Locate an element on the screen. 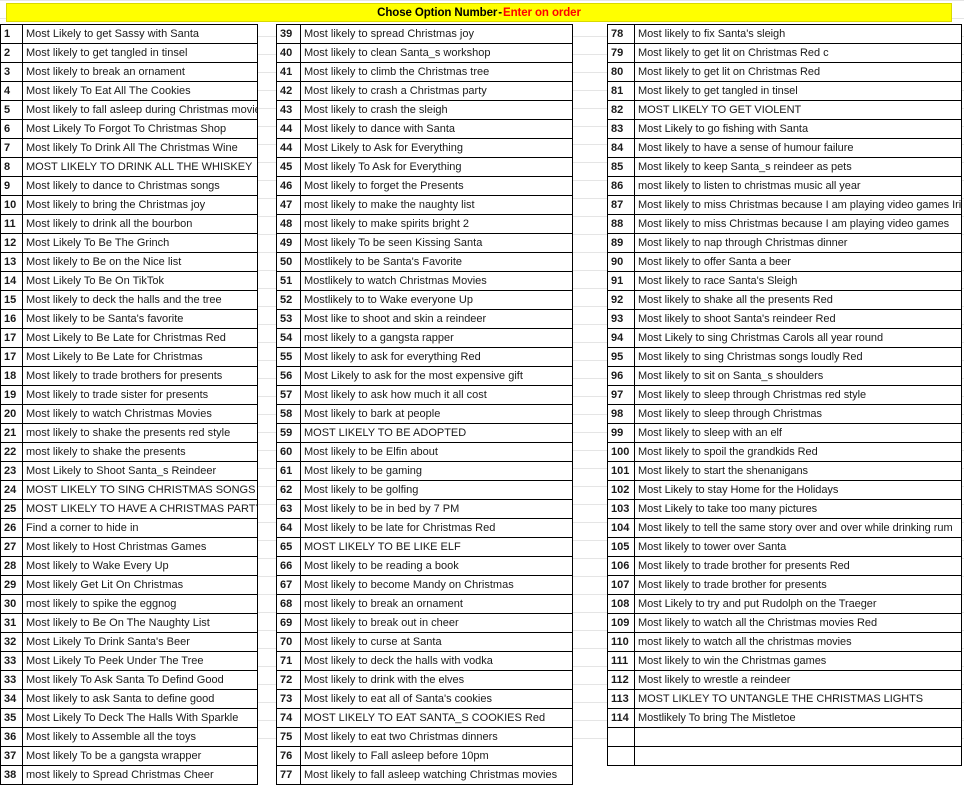  option-number-cell: 47 is located at coordinates (288, 205).